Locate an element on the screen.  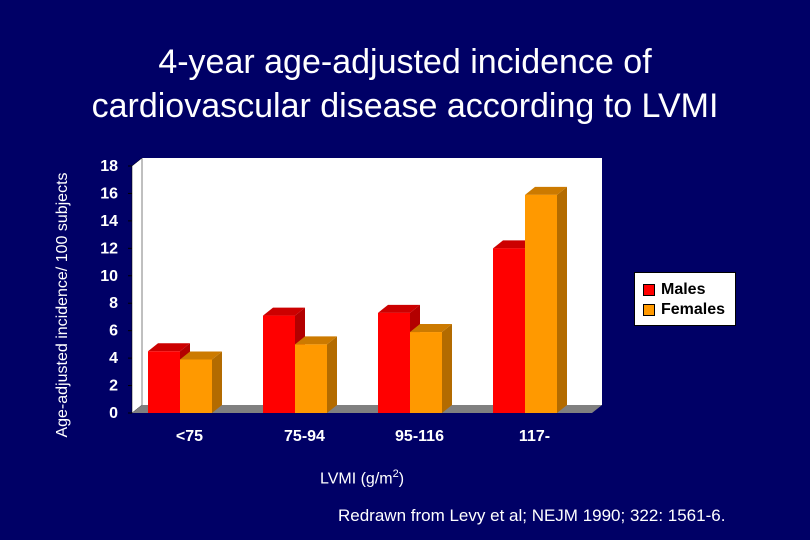
y-tick-label: 12 is located at coordinates (109, 248).